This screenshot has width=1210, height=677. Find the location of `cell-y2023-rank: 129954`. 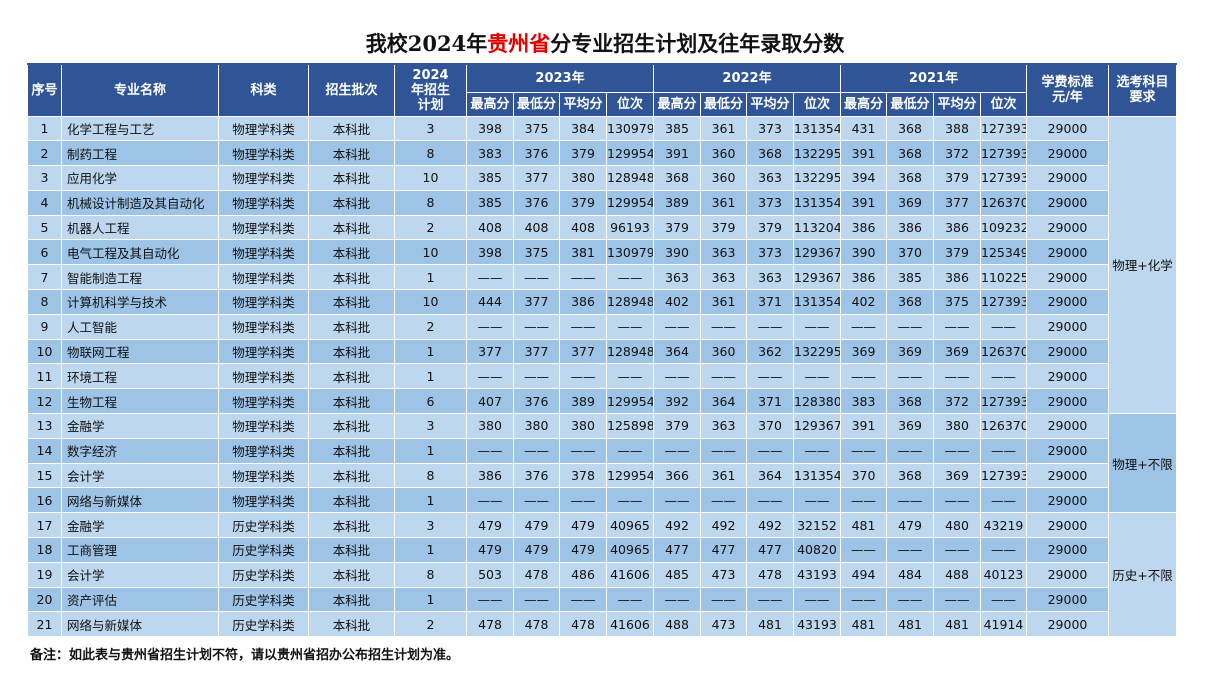

cell-y2023-rank: 129954 is located at coordinates (630, 202).